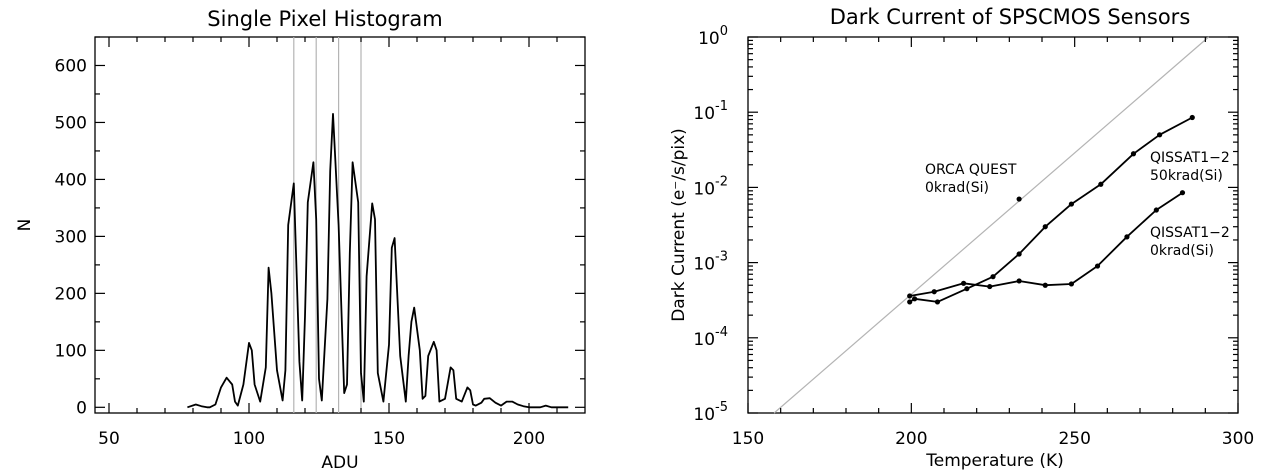 Image resolution: width=1280 pixels, height=471 pixels. What do you see at coordinates (249, 439) in the screenshot?
I see `histogram-x-tick-label: 100` at bounding box center [249, 439].